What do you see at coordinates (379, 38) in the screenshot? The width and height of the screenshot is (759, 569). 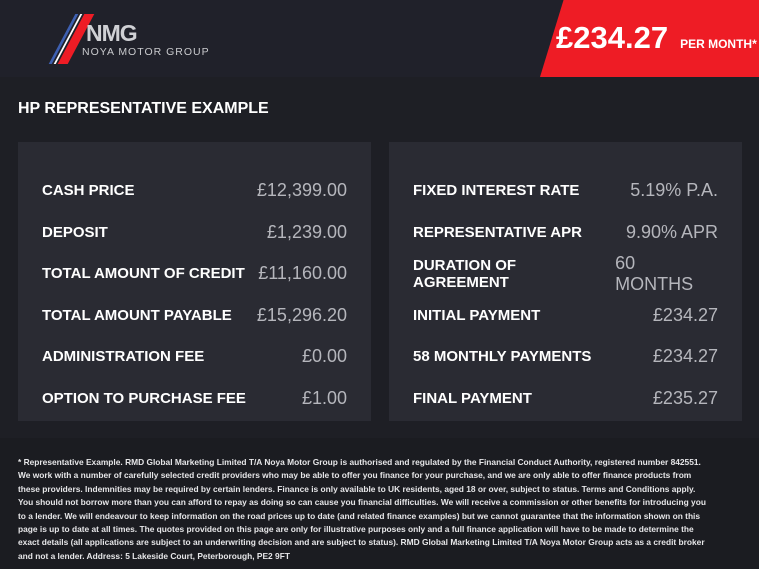 I see `header-bar: NMG NOYA MOTOR GROUP £234.27 PER MONTH*` at bounding box center [379, 38].